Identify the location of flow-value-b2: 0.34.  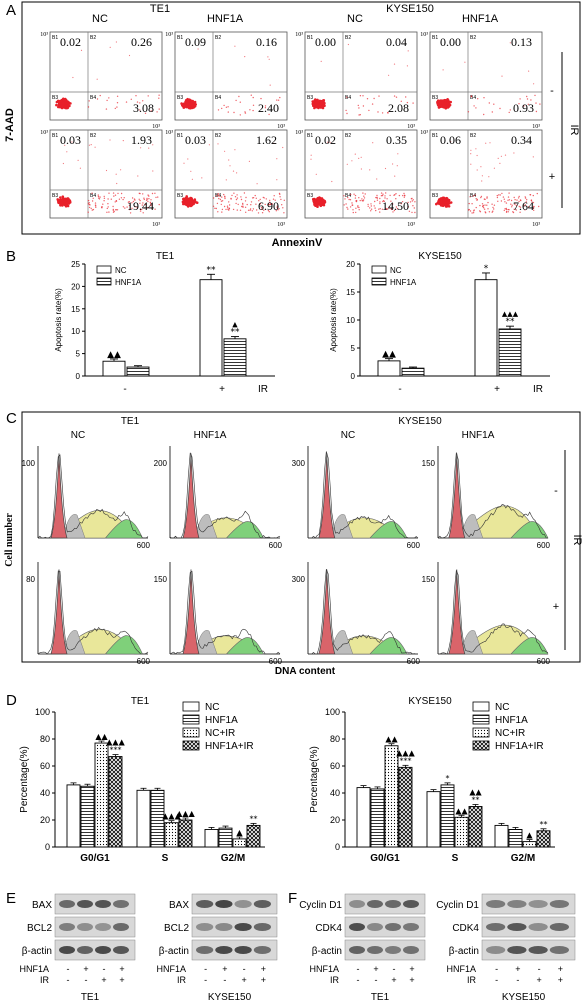
(521, 140).